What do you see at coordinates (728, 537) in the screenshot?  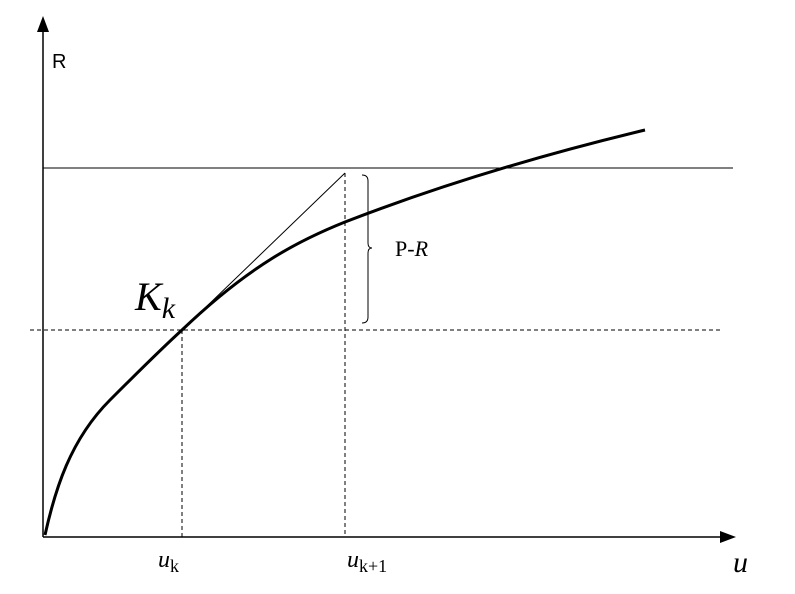 I see `x-axis-arrow` at bounding box center [728, 537].